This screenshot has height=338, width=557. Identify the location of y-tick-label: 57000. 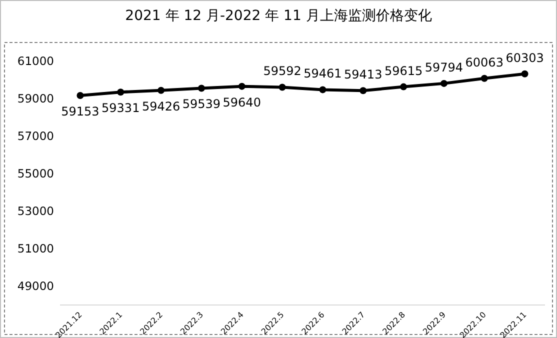
(35, 135).